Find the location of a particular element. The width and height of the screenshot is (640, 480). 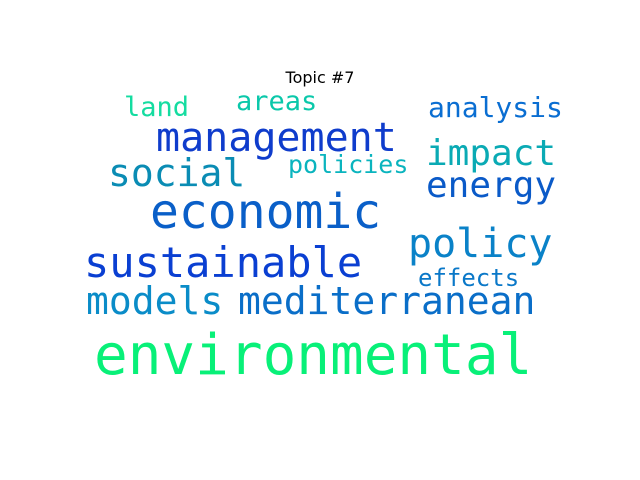

word-land: land is located at coordinates (157, 107).